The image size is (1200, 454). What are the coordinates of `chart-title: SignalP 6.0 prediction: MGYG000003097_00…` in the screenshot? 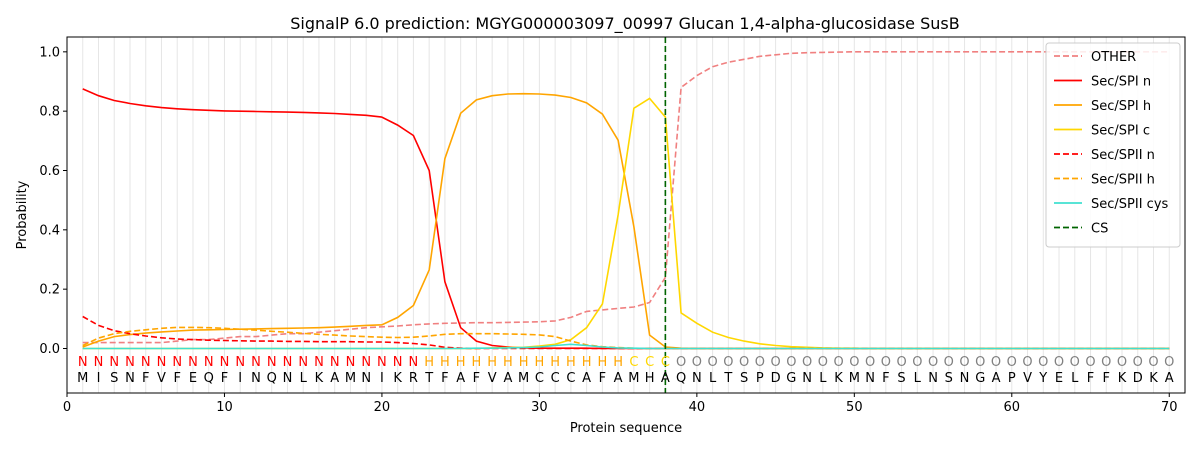 It's located at (624, 24).